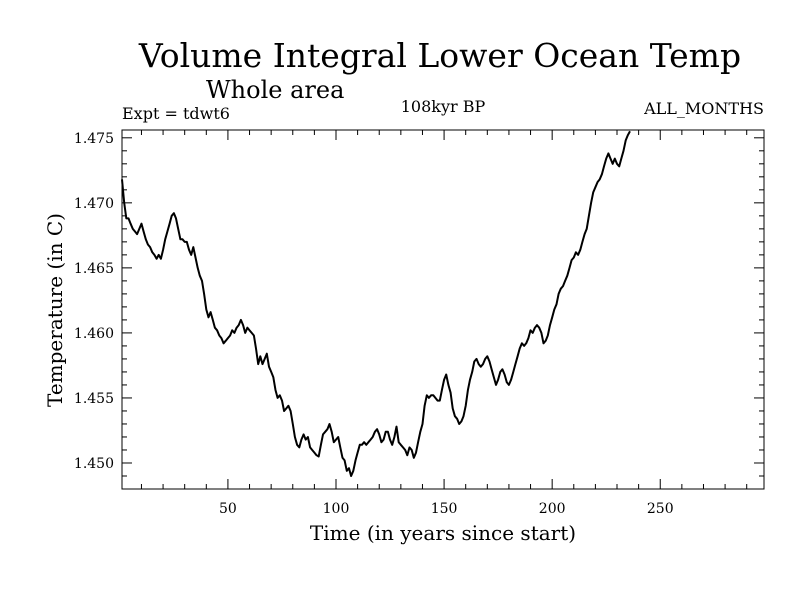 The image size is (800, 600). Describe the element at coordinates (443, 106) in the screenshot. I see `annotation-period: 108kyr BP` at that location.